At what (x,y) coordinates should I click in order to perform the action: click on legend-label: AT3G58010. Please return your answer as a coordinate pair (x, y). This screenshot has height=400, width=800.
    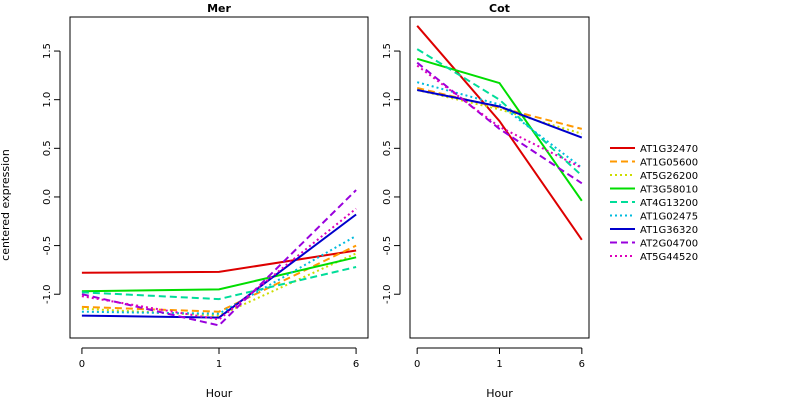
    Looking at the image, I should click on (669, 190).